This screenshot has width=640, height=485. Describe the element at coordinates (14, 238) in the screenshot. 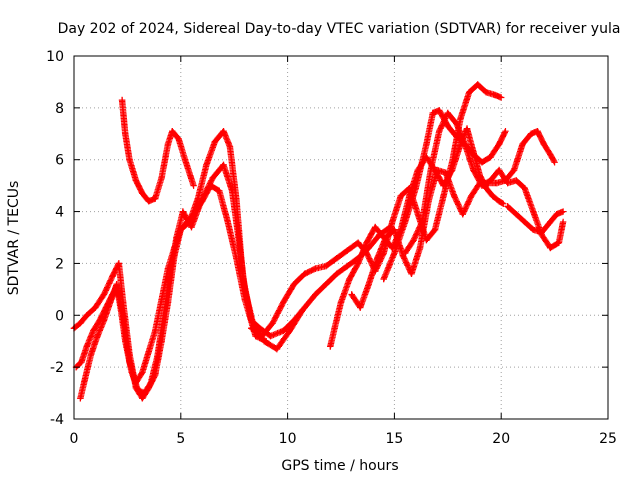

I see `y-axis-title: SDTVAR / TECUs` at that location.